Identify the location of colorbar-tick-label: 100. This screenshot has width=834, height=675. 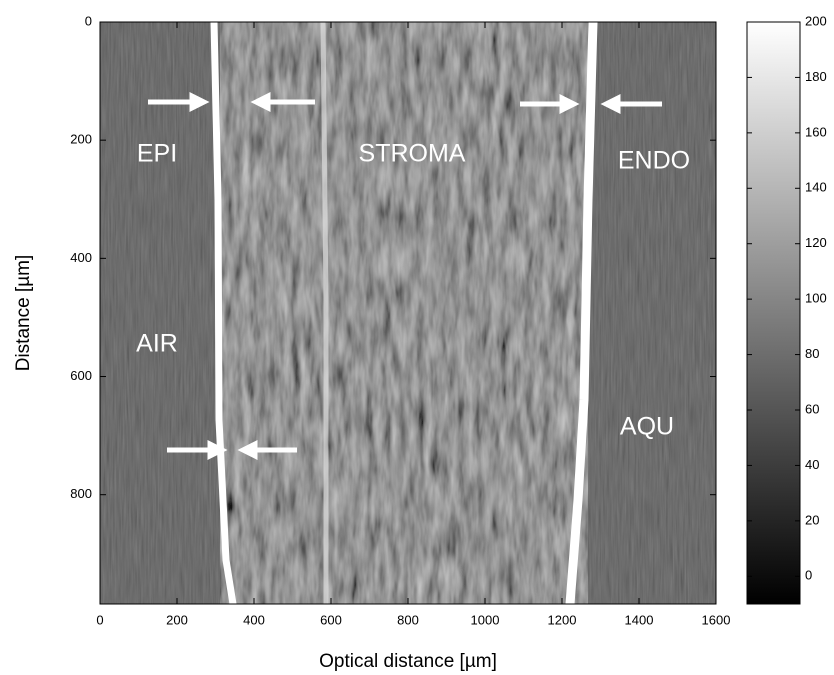
(816, 298).